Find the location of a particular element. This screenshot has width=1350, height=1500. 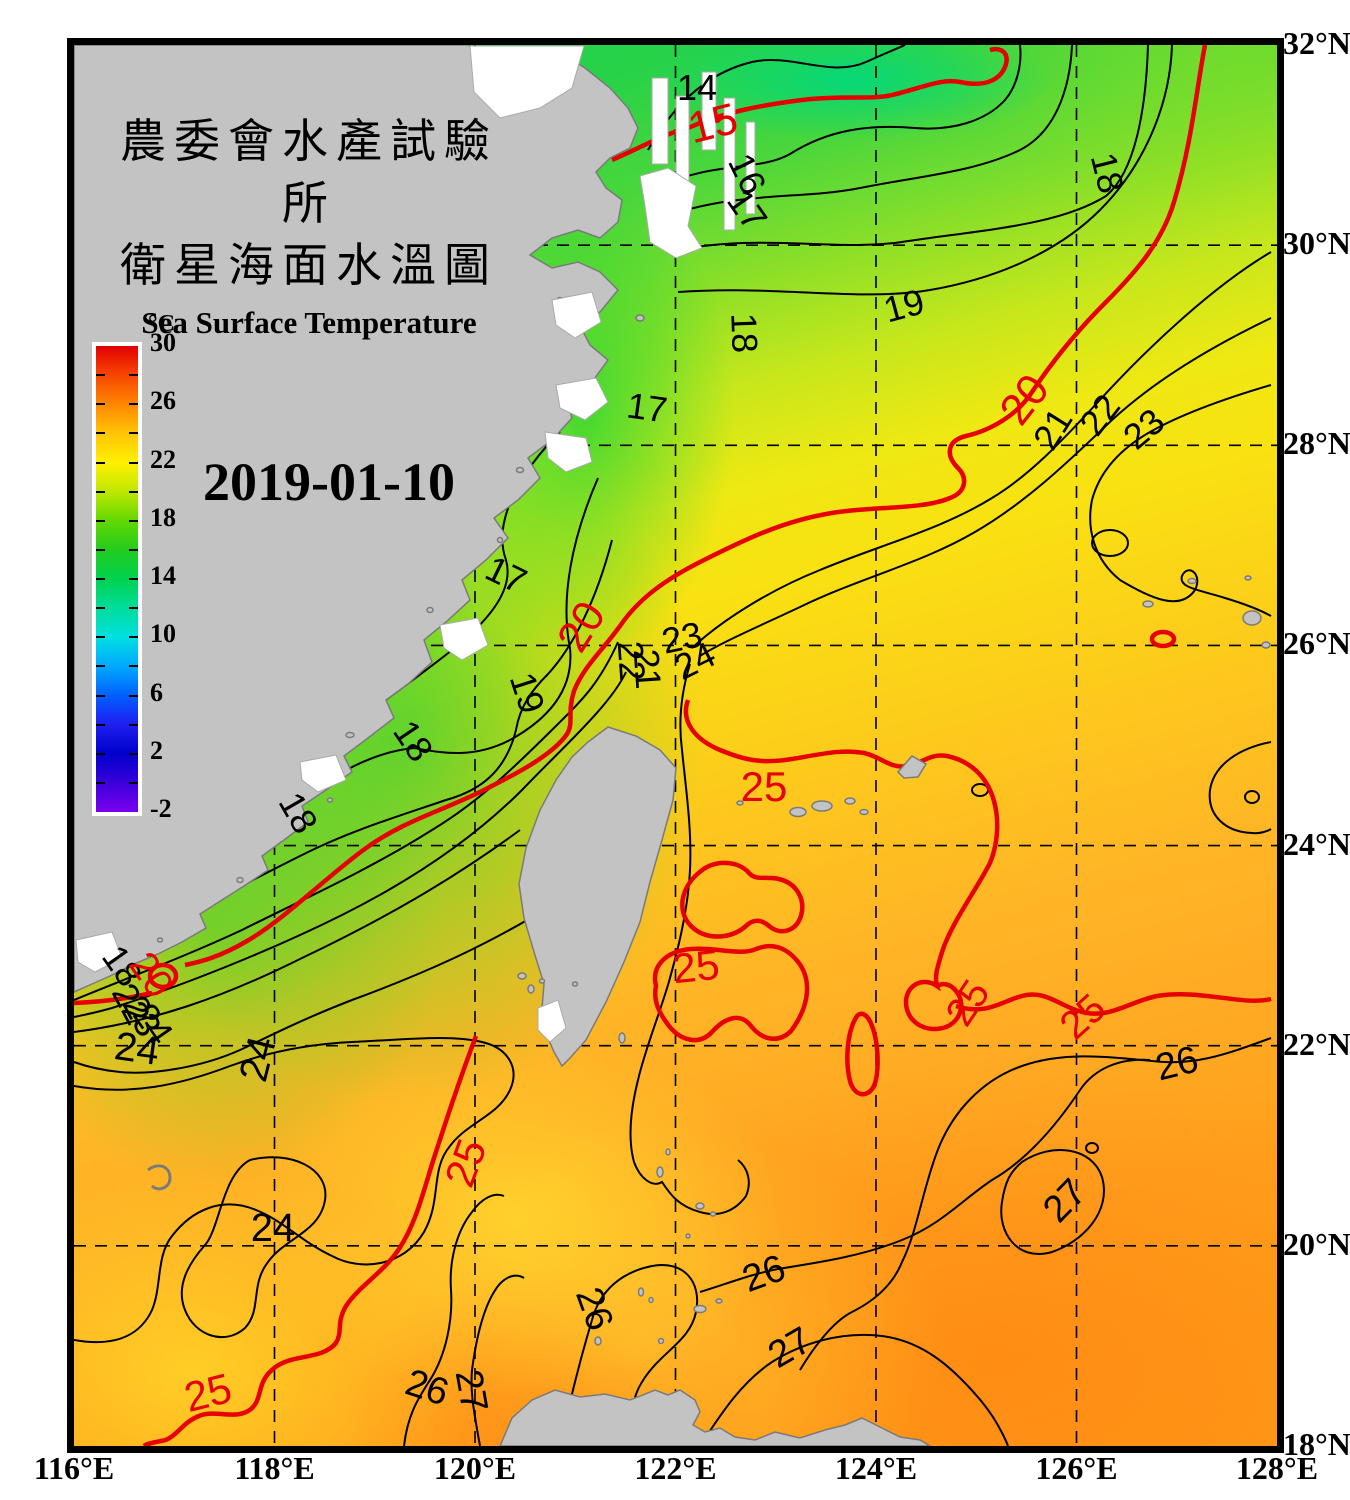

contour-27-center is located at coordinates (854, 1389).